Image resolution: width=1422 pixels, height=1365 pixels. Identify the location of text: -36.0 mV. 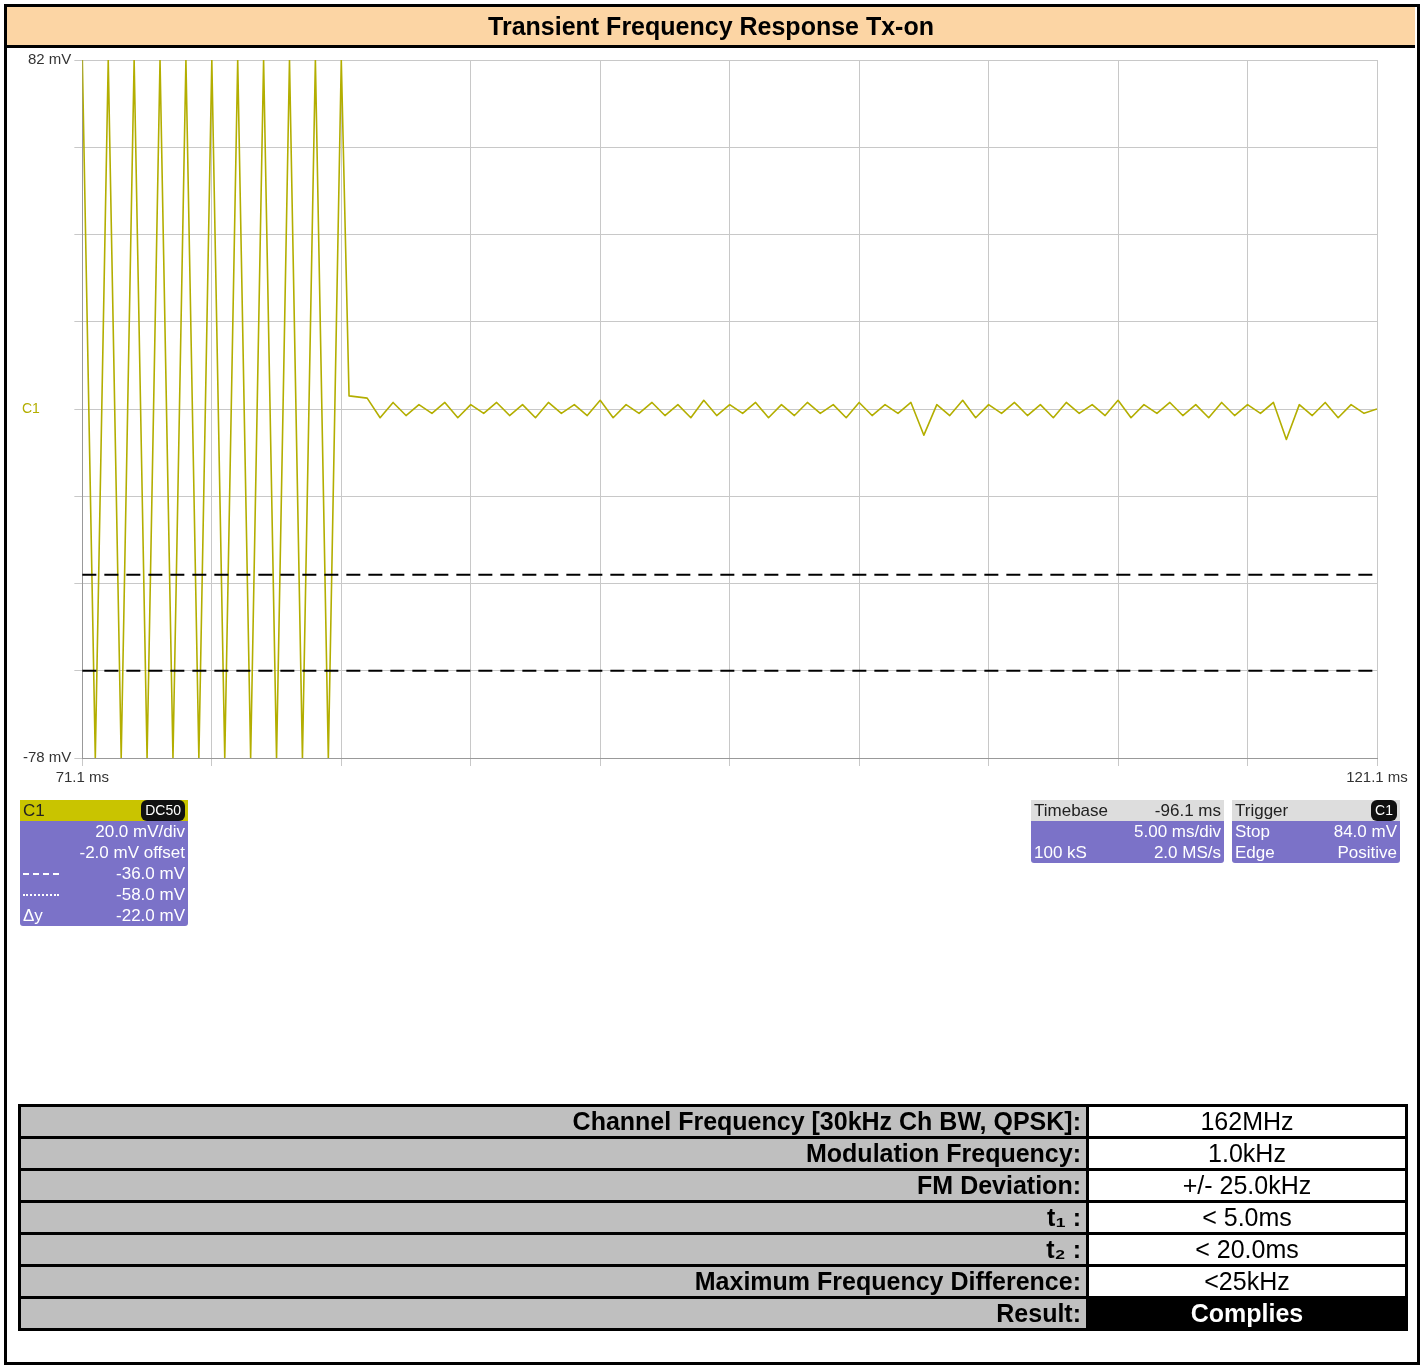
(150, 873).